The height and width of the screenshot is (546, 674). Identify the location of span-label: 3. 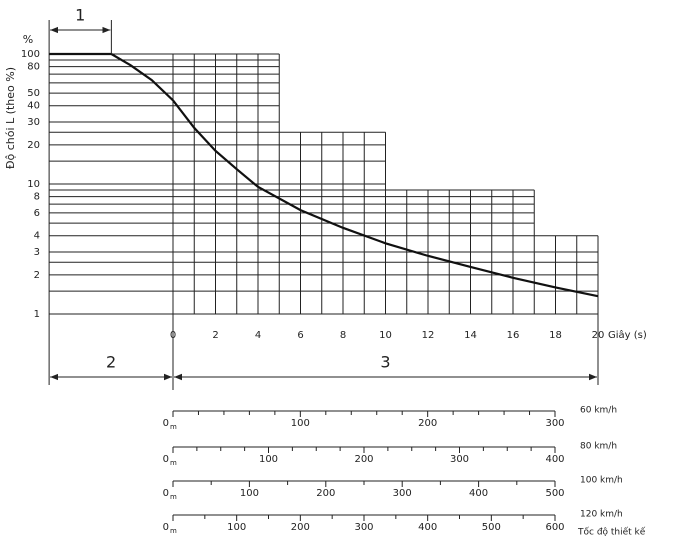
(385, 362).